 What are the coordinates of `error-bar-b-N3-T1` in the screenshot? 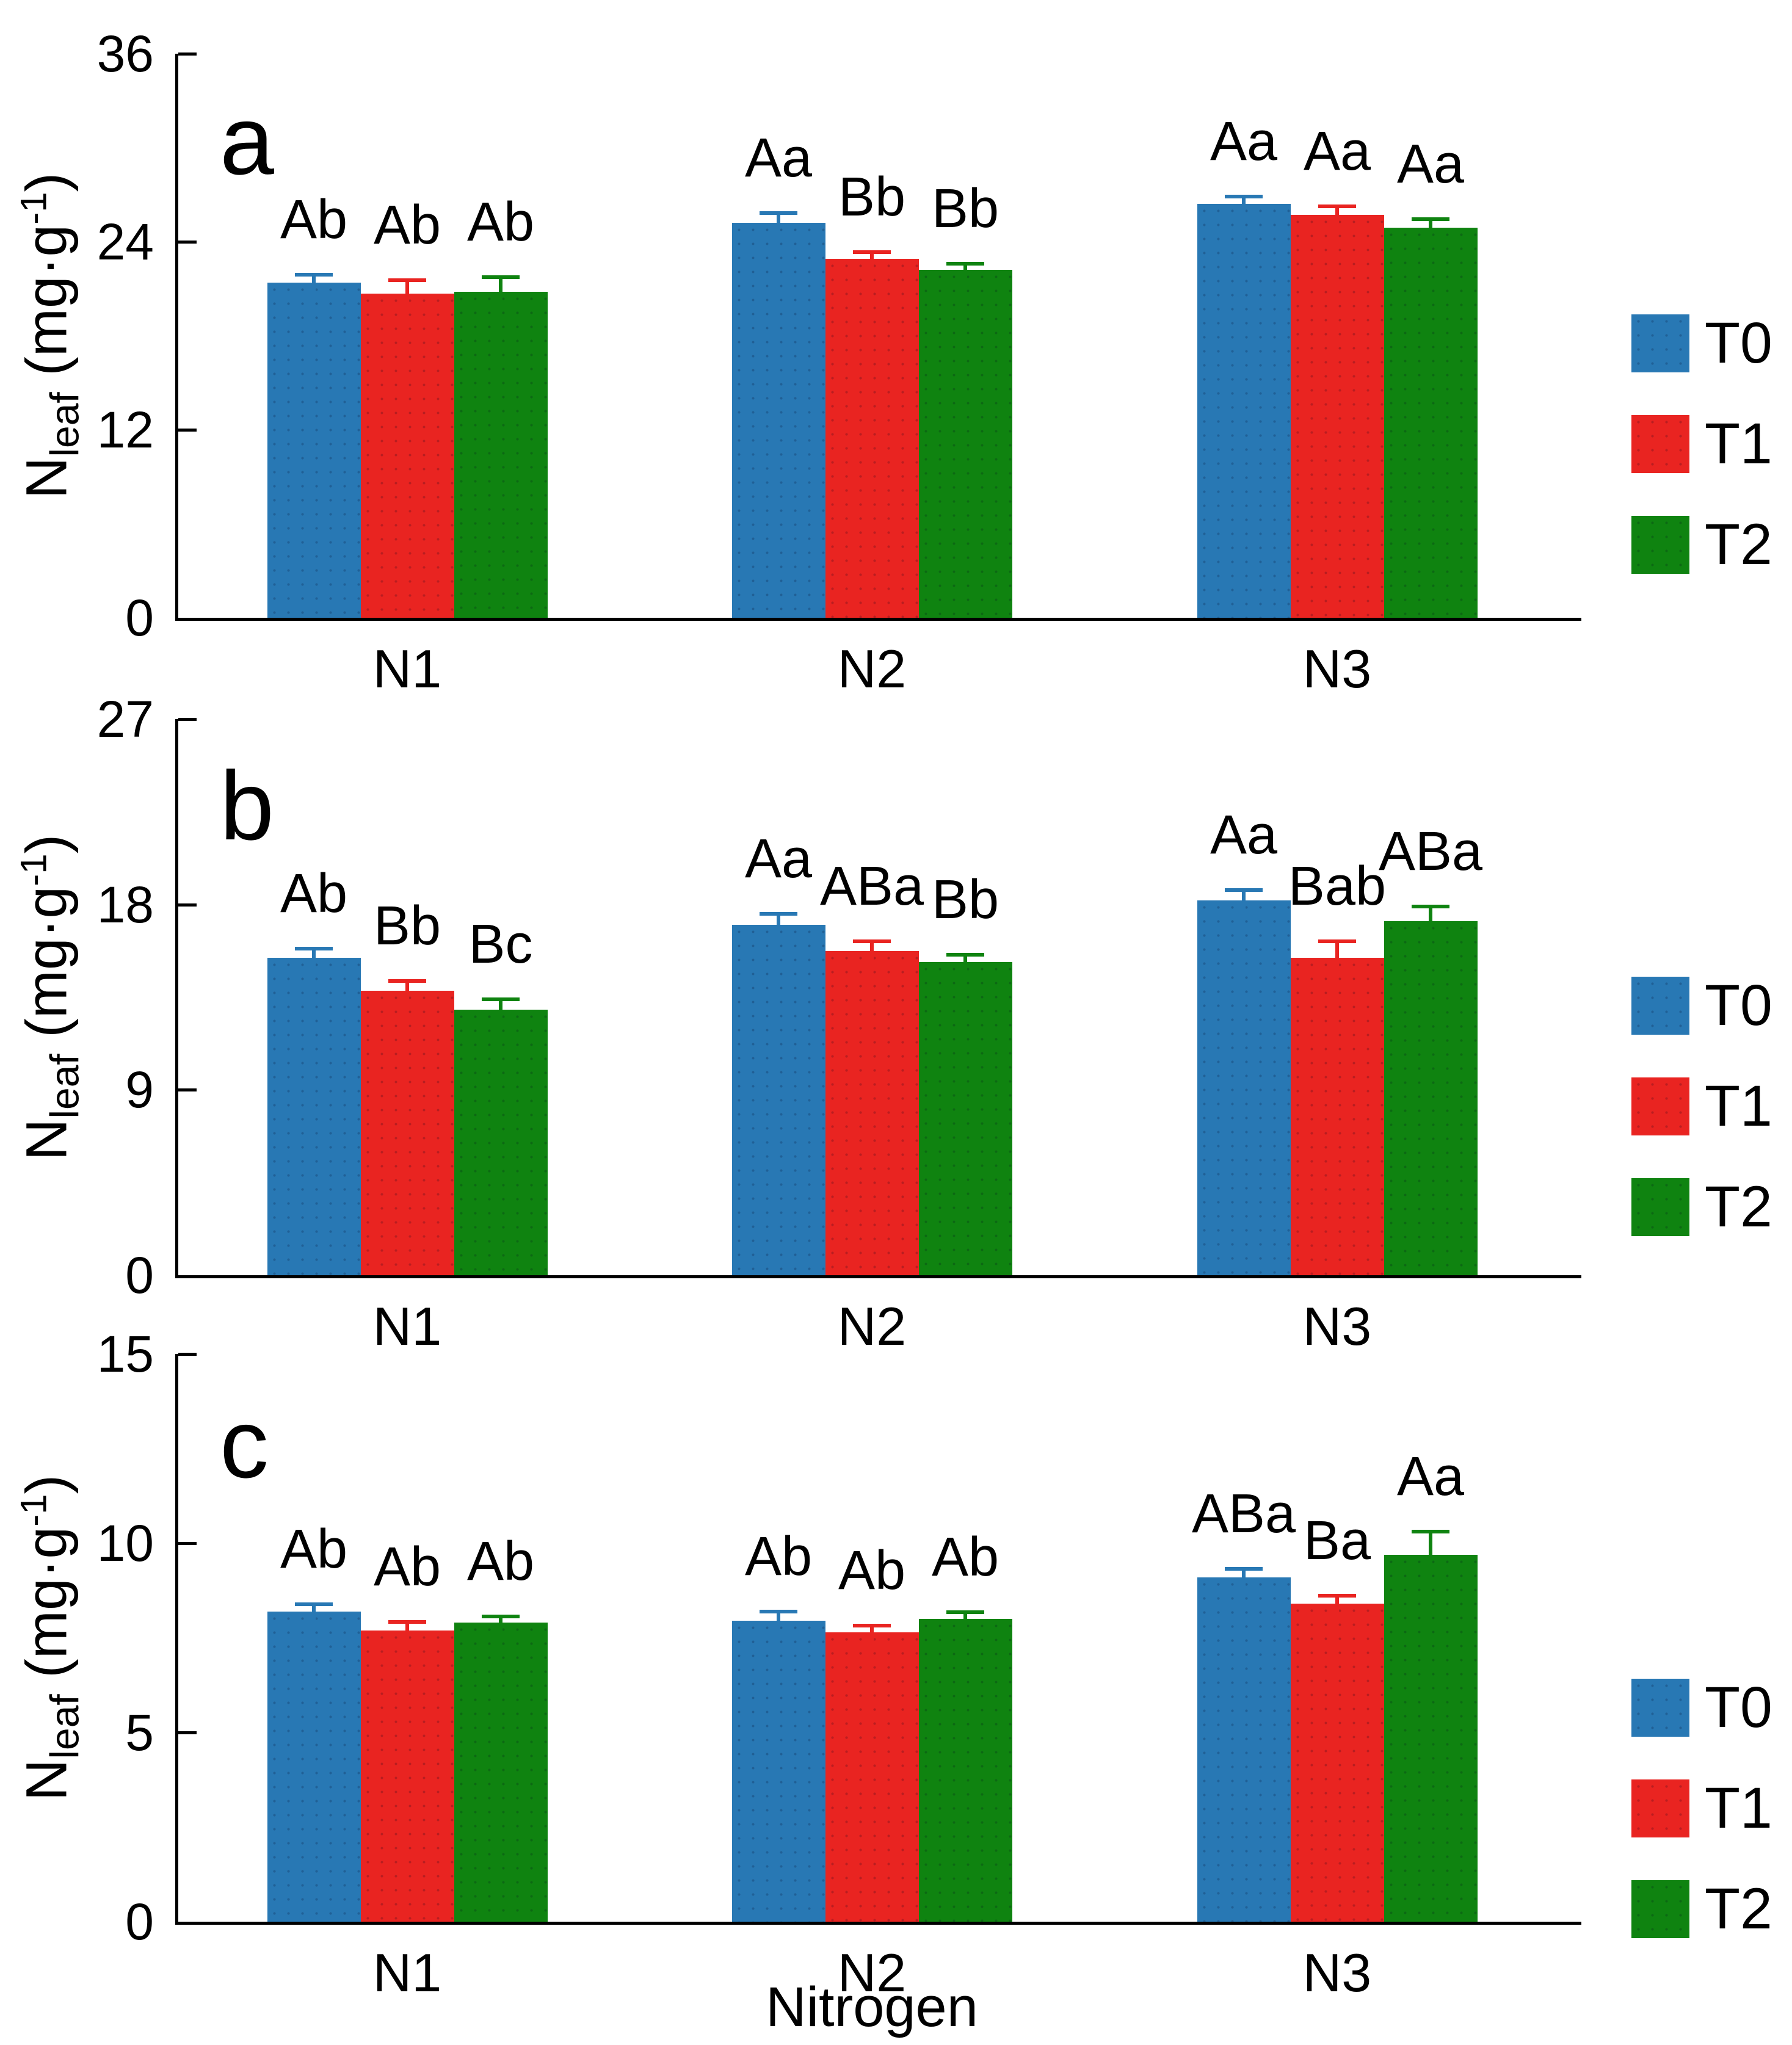 It's located at (1337, 955).